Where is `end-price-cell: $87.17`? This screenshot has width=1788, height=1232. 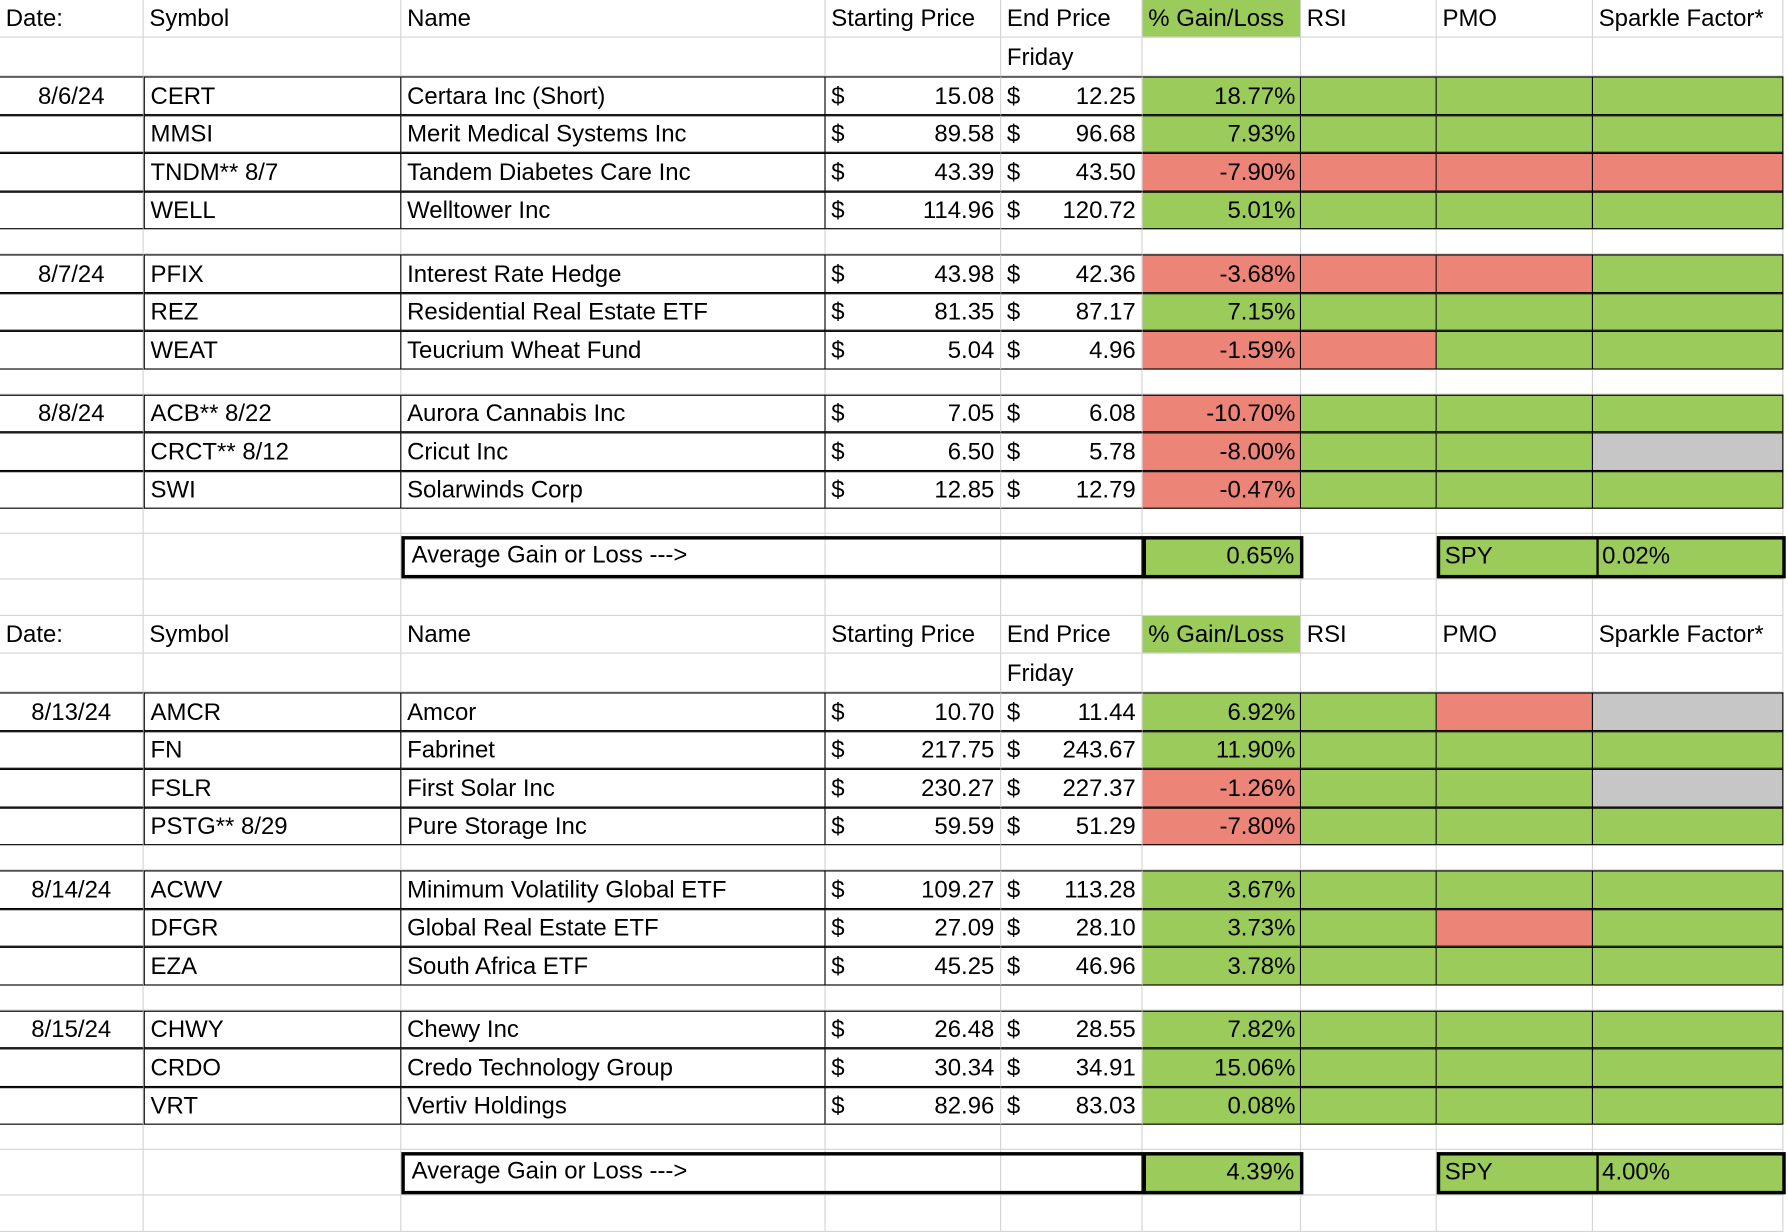 end-price-cell: $87.17 is located at coordinates (1072, 311).